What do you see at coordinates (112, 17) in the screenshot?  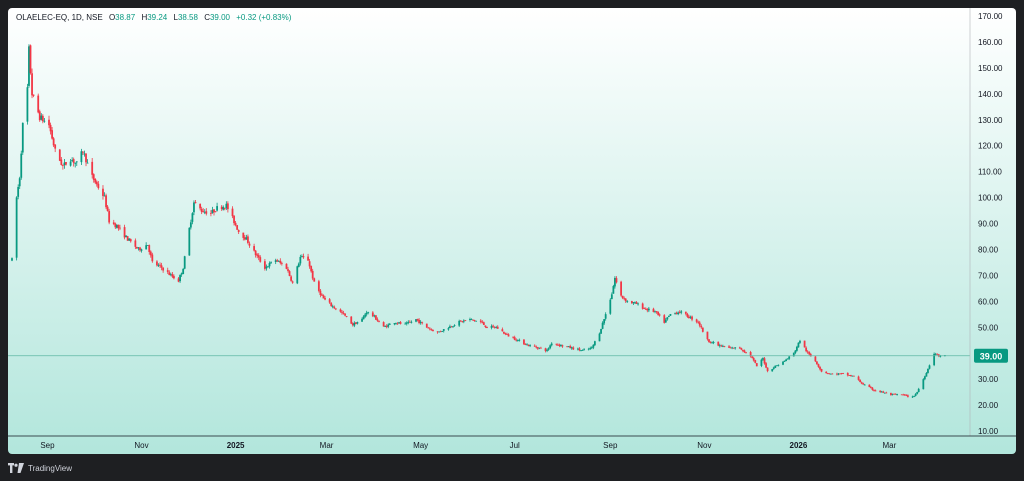 I see `open-label: O` at bounding box center [112, 17].